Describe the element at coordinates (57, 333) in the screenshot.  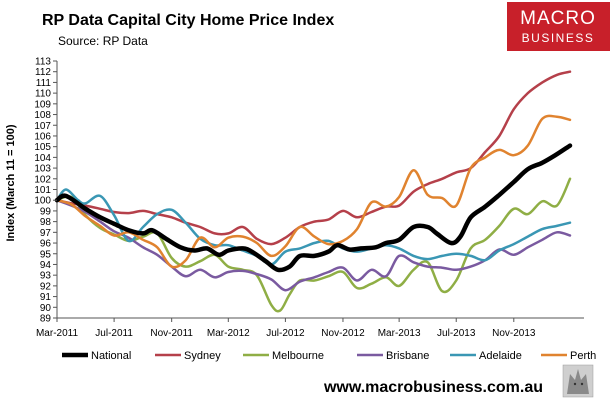
I see `x-tick-label: Mar-2011` at that location.